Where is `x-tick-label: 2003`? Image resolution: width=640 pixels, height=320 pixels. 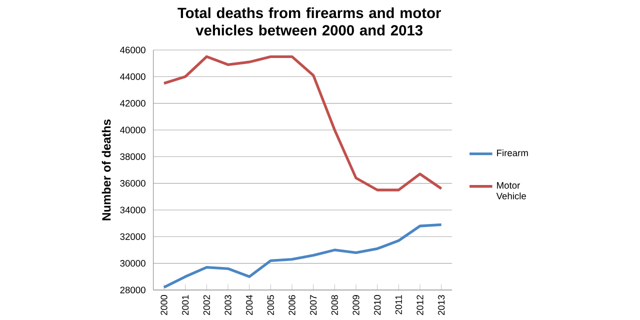
x-tick-label: 2003 is located at coordinates (228, 305).